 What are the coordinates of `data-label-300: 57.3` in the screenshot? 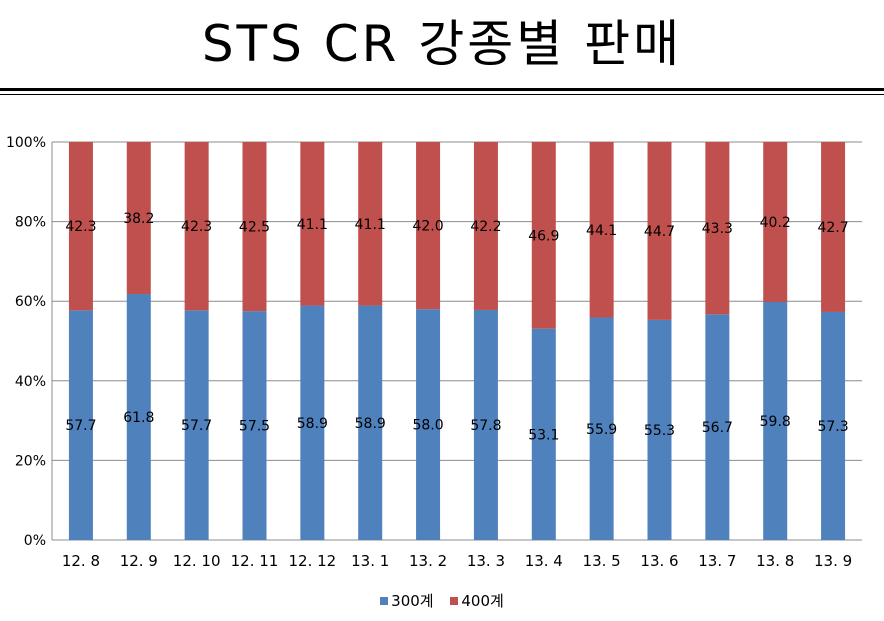 It's located at (832, 427).